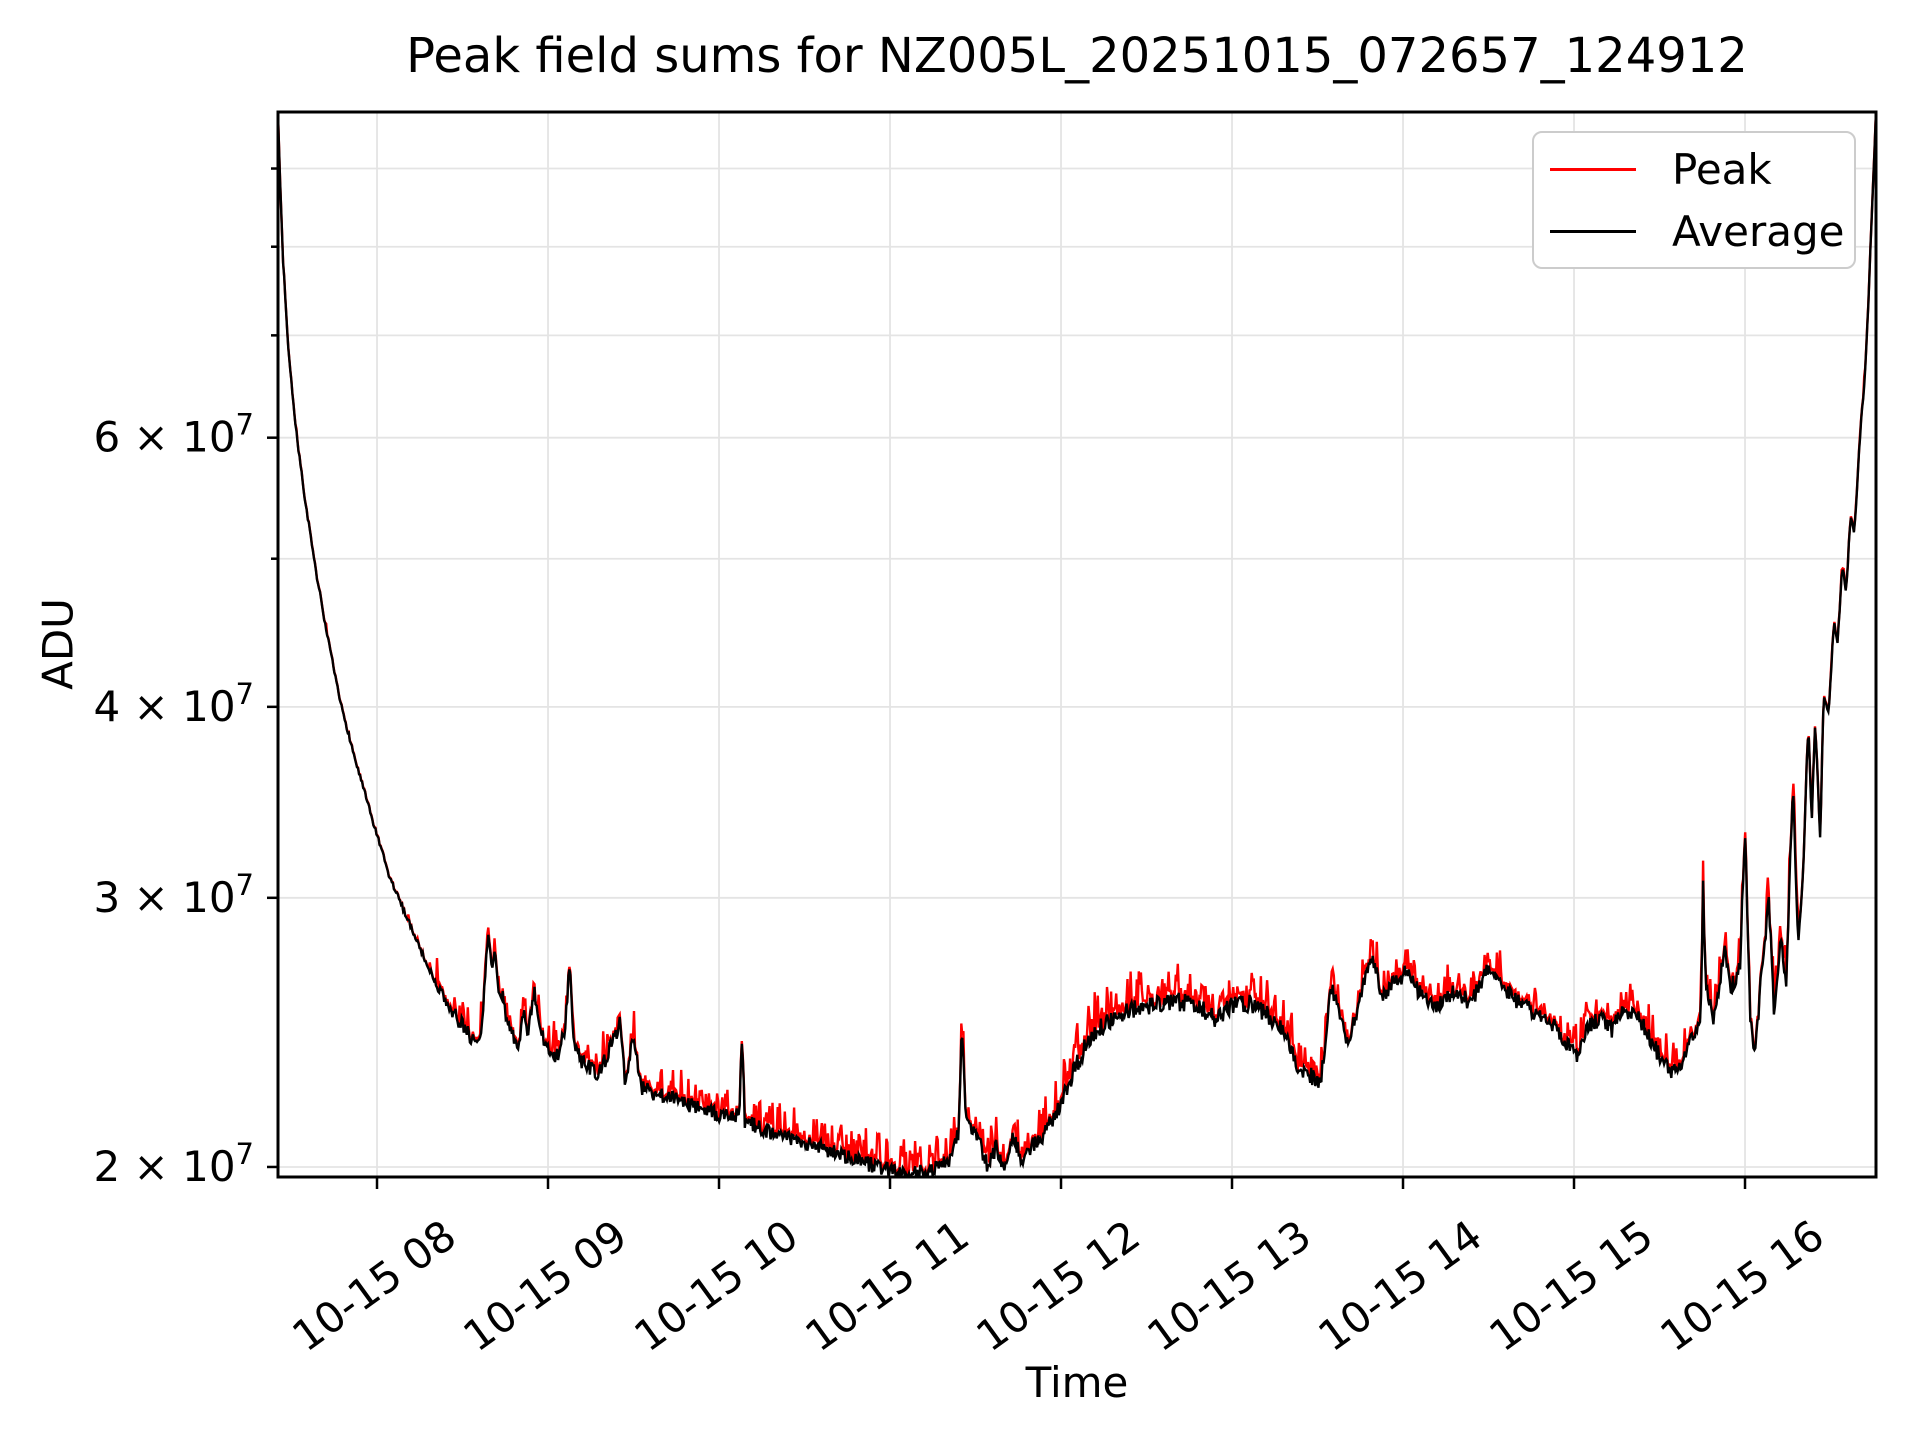 The image size is (1920, 1440). What do you see at coordinates (58, 644) in the screenshot?
I see `y-axis-label: ADU` at bounding box center [58, 644].